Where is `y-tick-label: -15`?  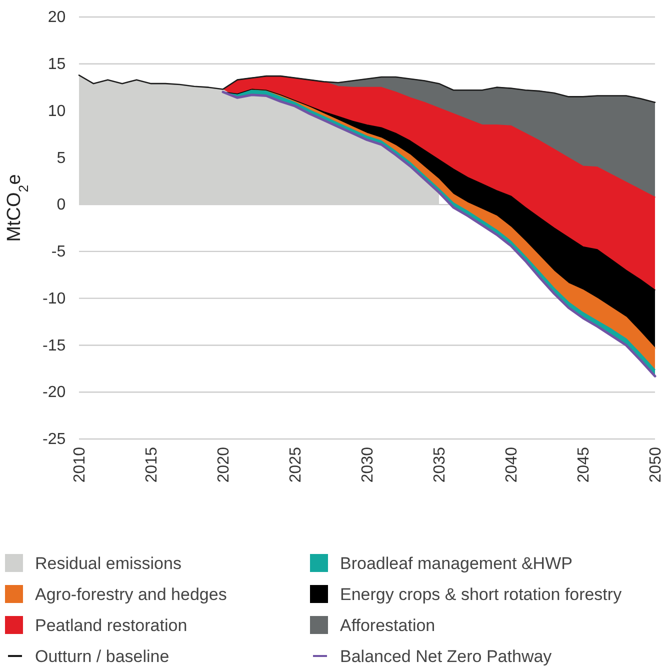 y-tick-label: -15 is located at coordinates (54, 345).